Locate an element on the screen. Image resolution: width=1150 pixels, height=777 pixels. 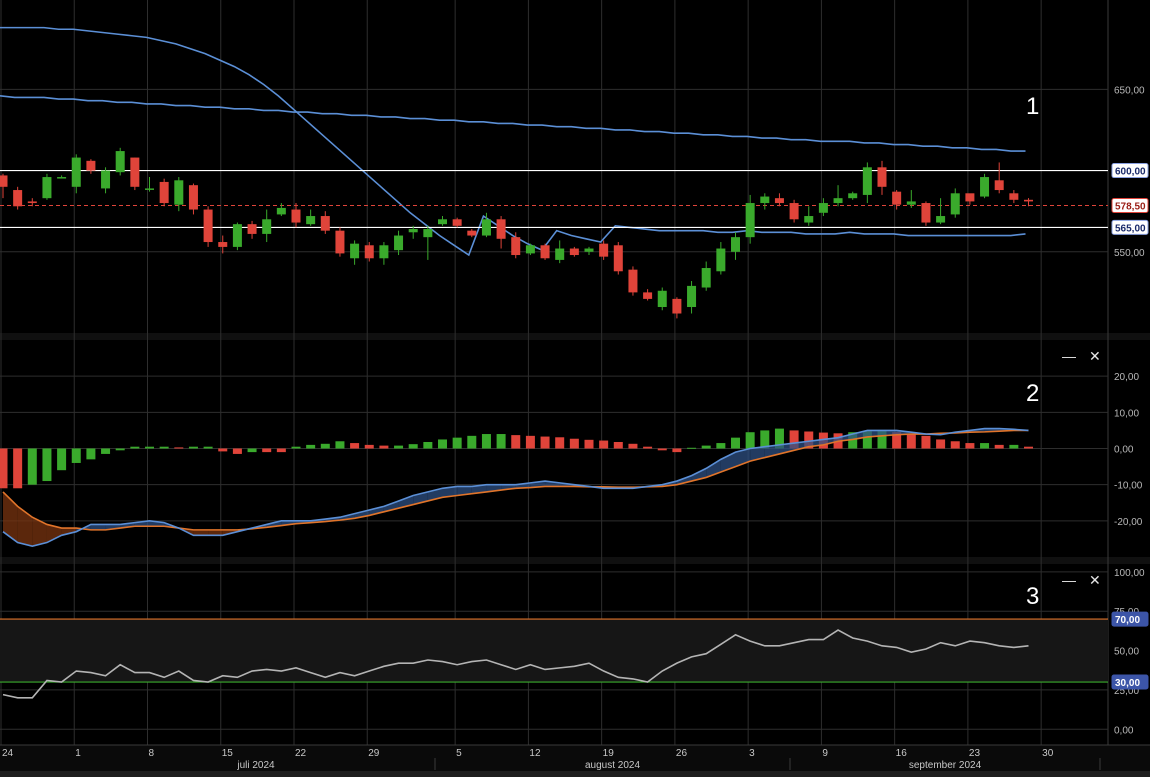
rsi-lower-label-bg is located at coordinates (1130, 682).